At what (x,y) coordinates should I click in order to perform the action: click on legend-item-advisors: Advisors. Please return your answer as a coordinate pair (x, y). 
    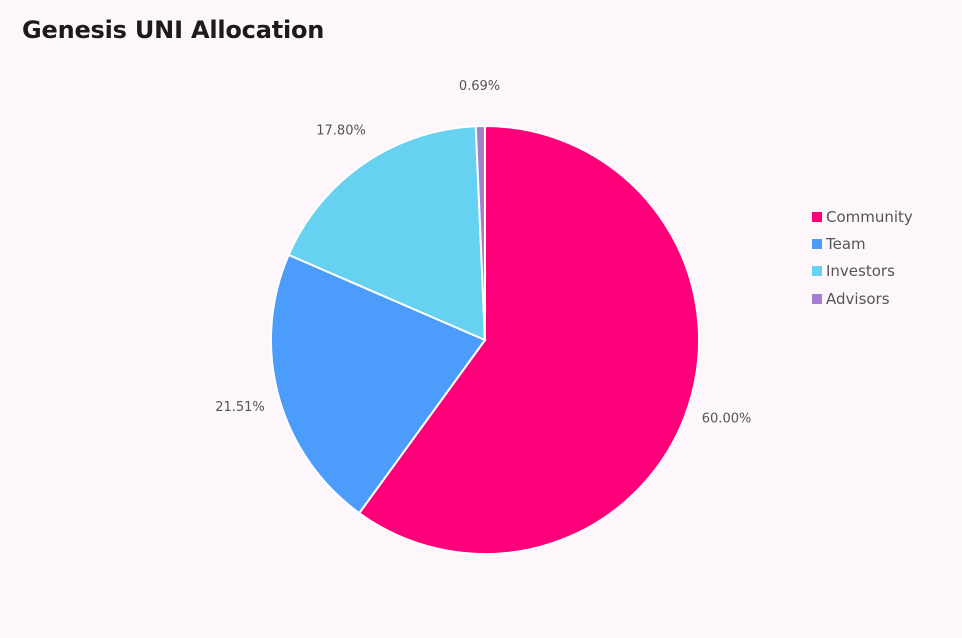
    Looking at the image, I should click on (862, 298).